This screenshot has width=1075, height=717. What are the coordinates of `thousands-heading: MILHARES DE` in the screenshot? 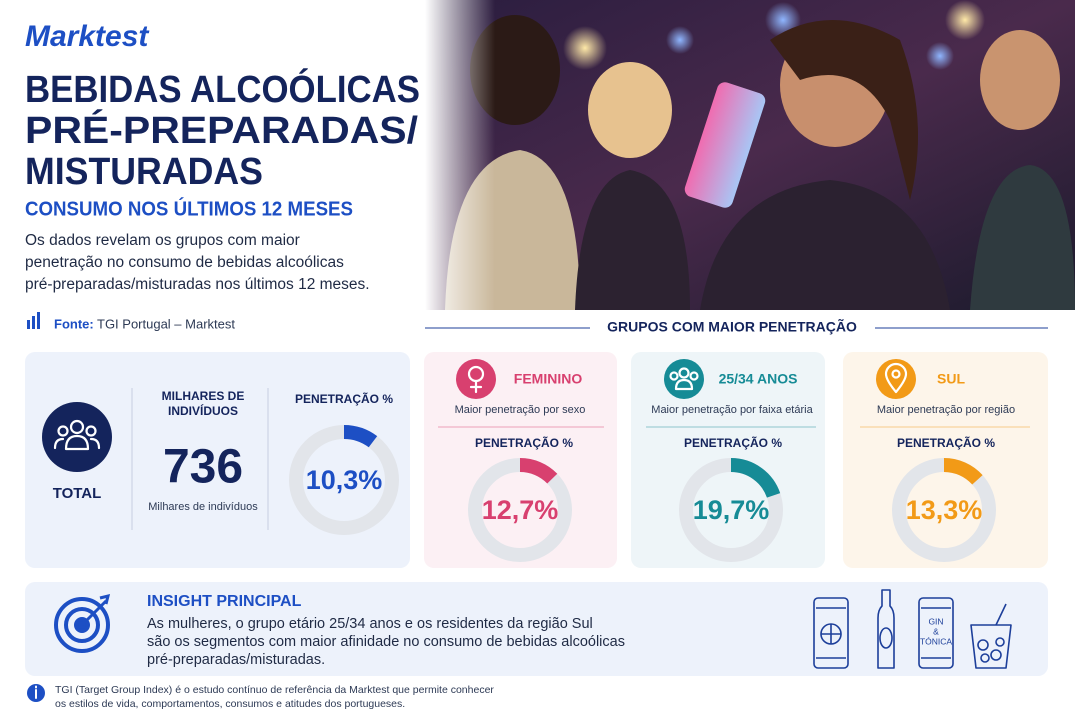 It's located at (203, 396).